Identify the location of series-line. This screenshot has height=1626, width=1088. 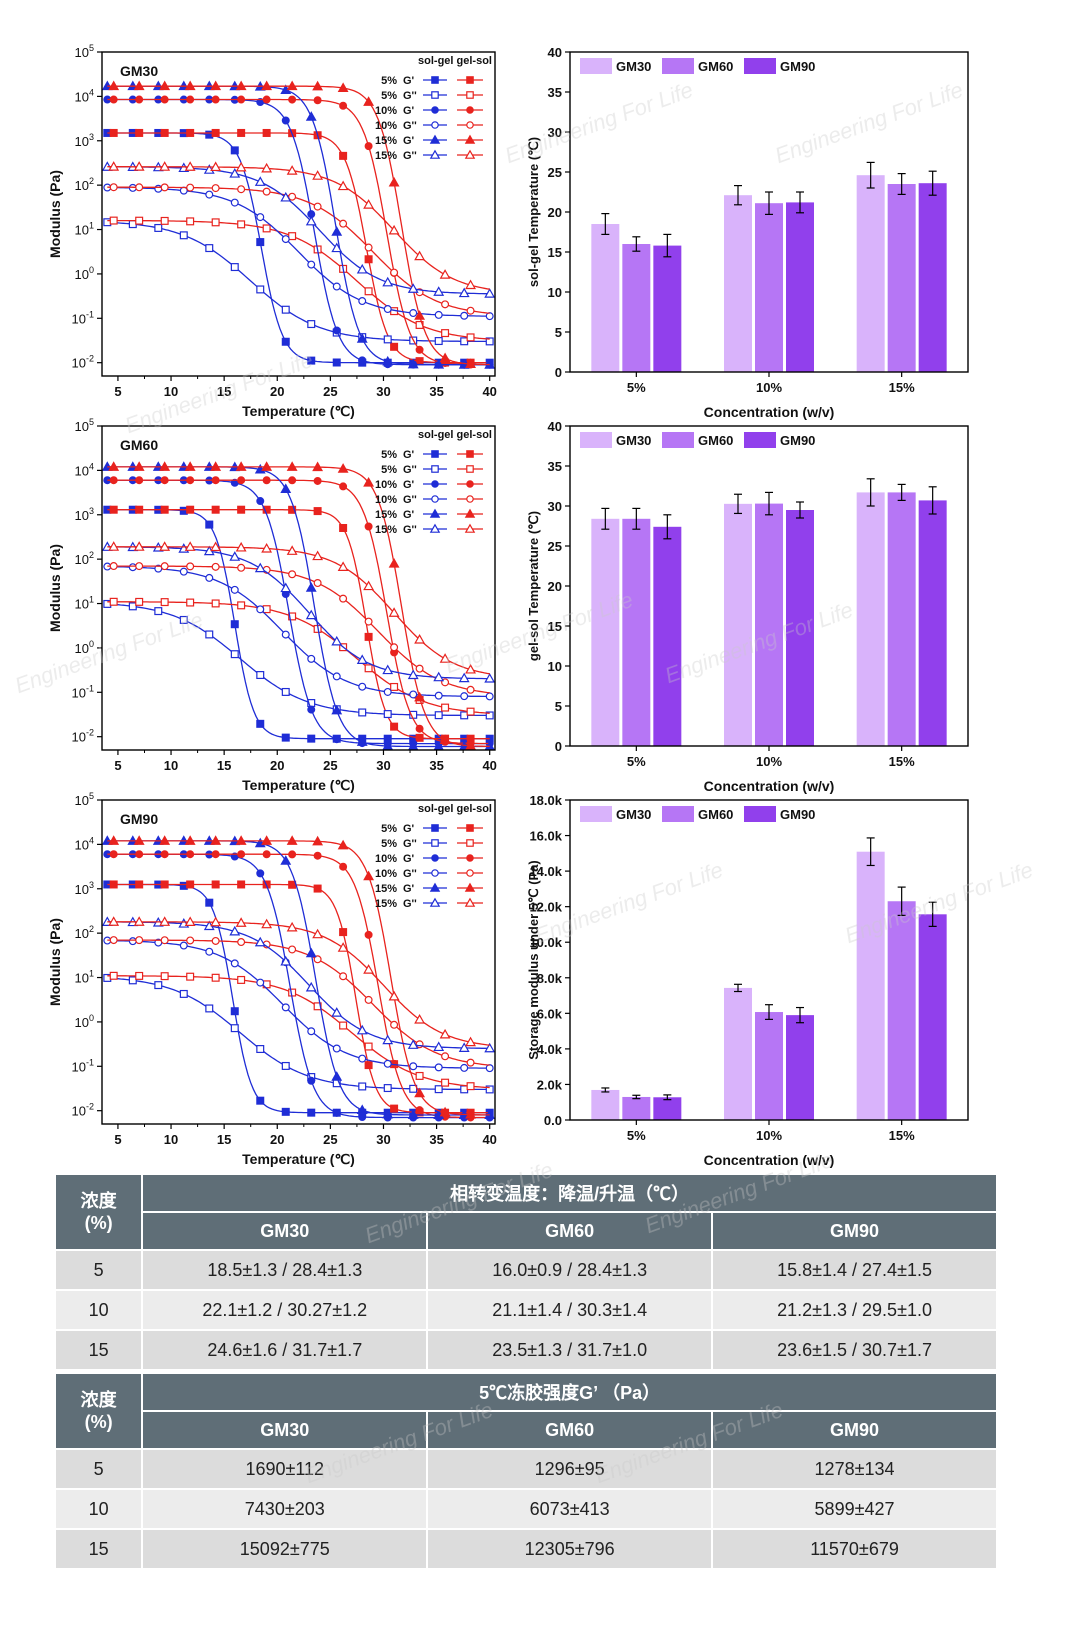
(298, 983).